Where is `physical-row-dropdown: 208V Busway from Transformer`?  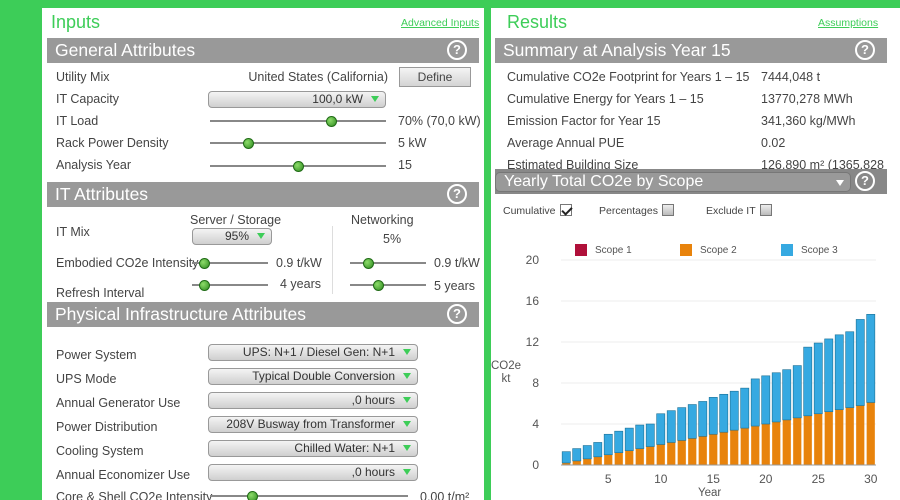
physical-row-dropdown: 208V Busway from Transformer is located at coordinates (313, 424).